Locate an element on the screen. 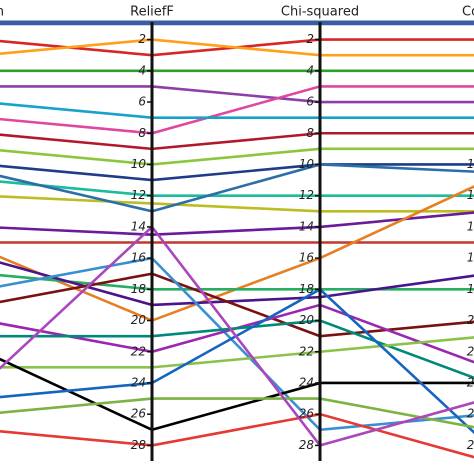  axis-label: Chi-squared is located at coordinates (320, 12).